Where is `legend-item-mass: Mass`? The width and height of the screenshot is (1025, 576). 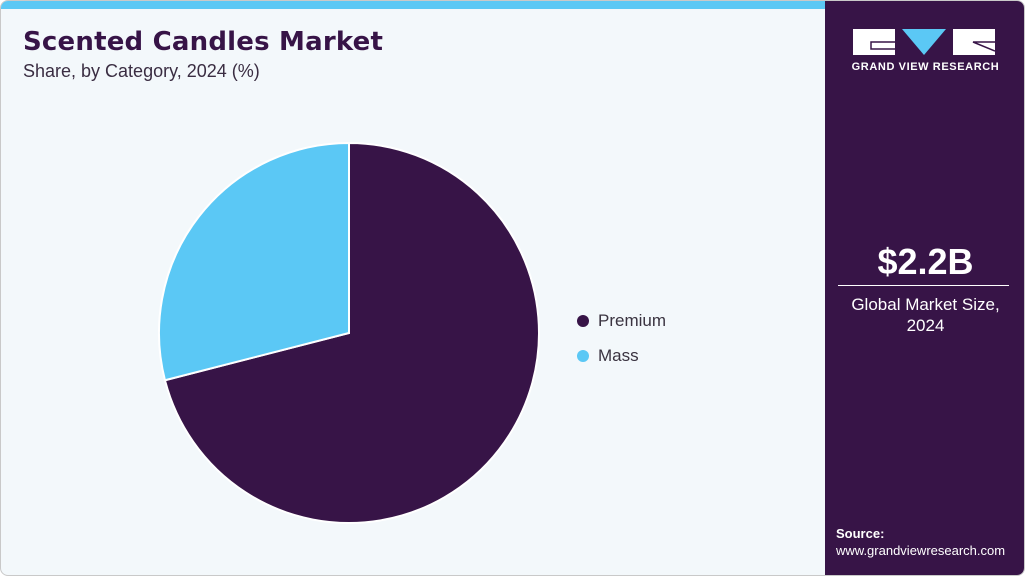 legend-item-mass: Mass is located at coordinates (621, 355).